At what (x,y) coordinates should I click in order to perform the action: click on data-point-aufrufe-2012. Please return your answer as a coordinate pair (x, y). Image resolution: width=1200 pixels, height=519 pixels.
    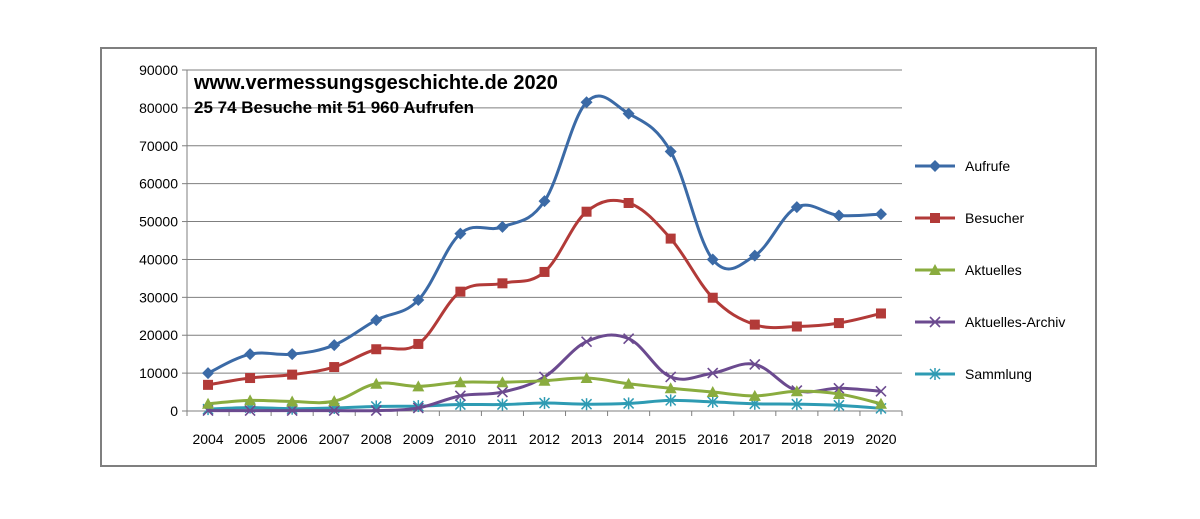
    Looking at the image, I should click on (544, 201).